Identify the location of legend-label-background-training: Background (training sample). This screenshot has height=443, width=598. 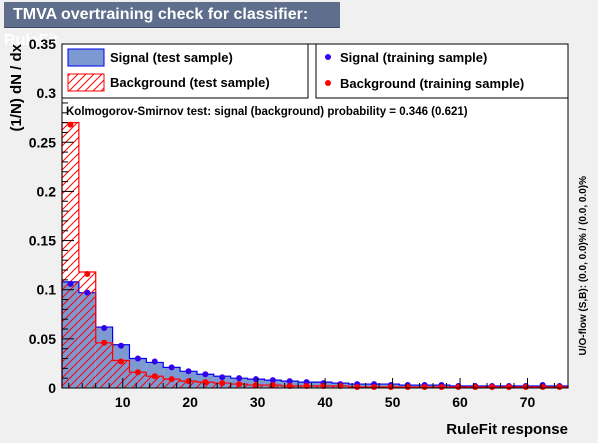
(432, 83).